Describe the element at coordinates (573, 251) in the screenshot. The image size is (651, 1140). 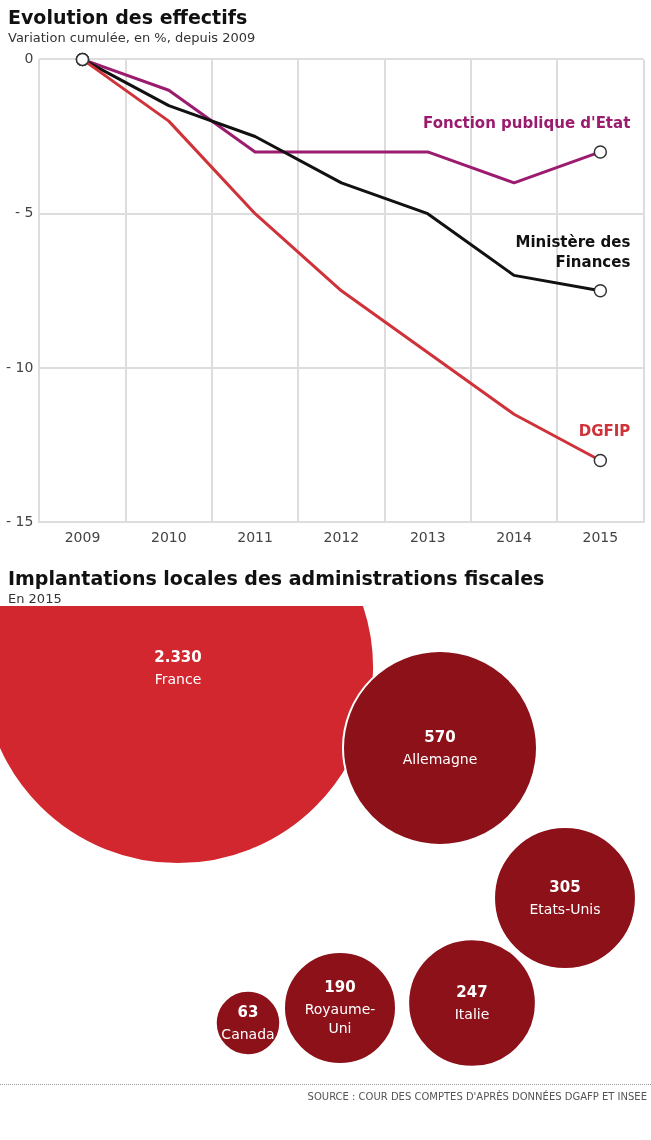
I see `series-label: Ministère des Finances` at that location.